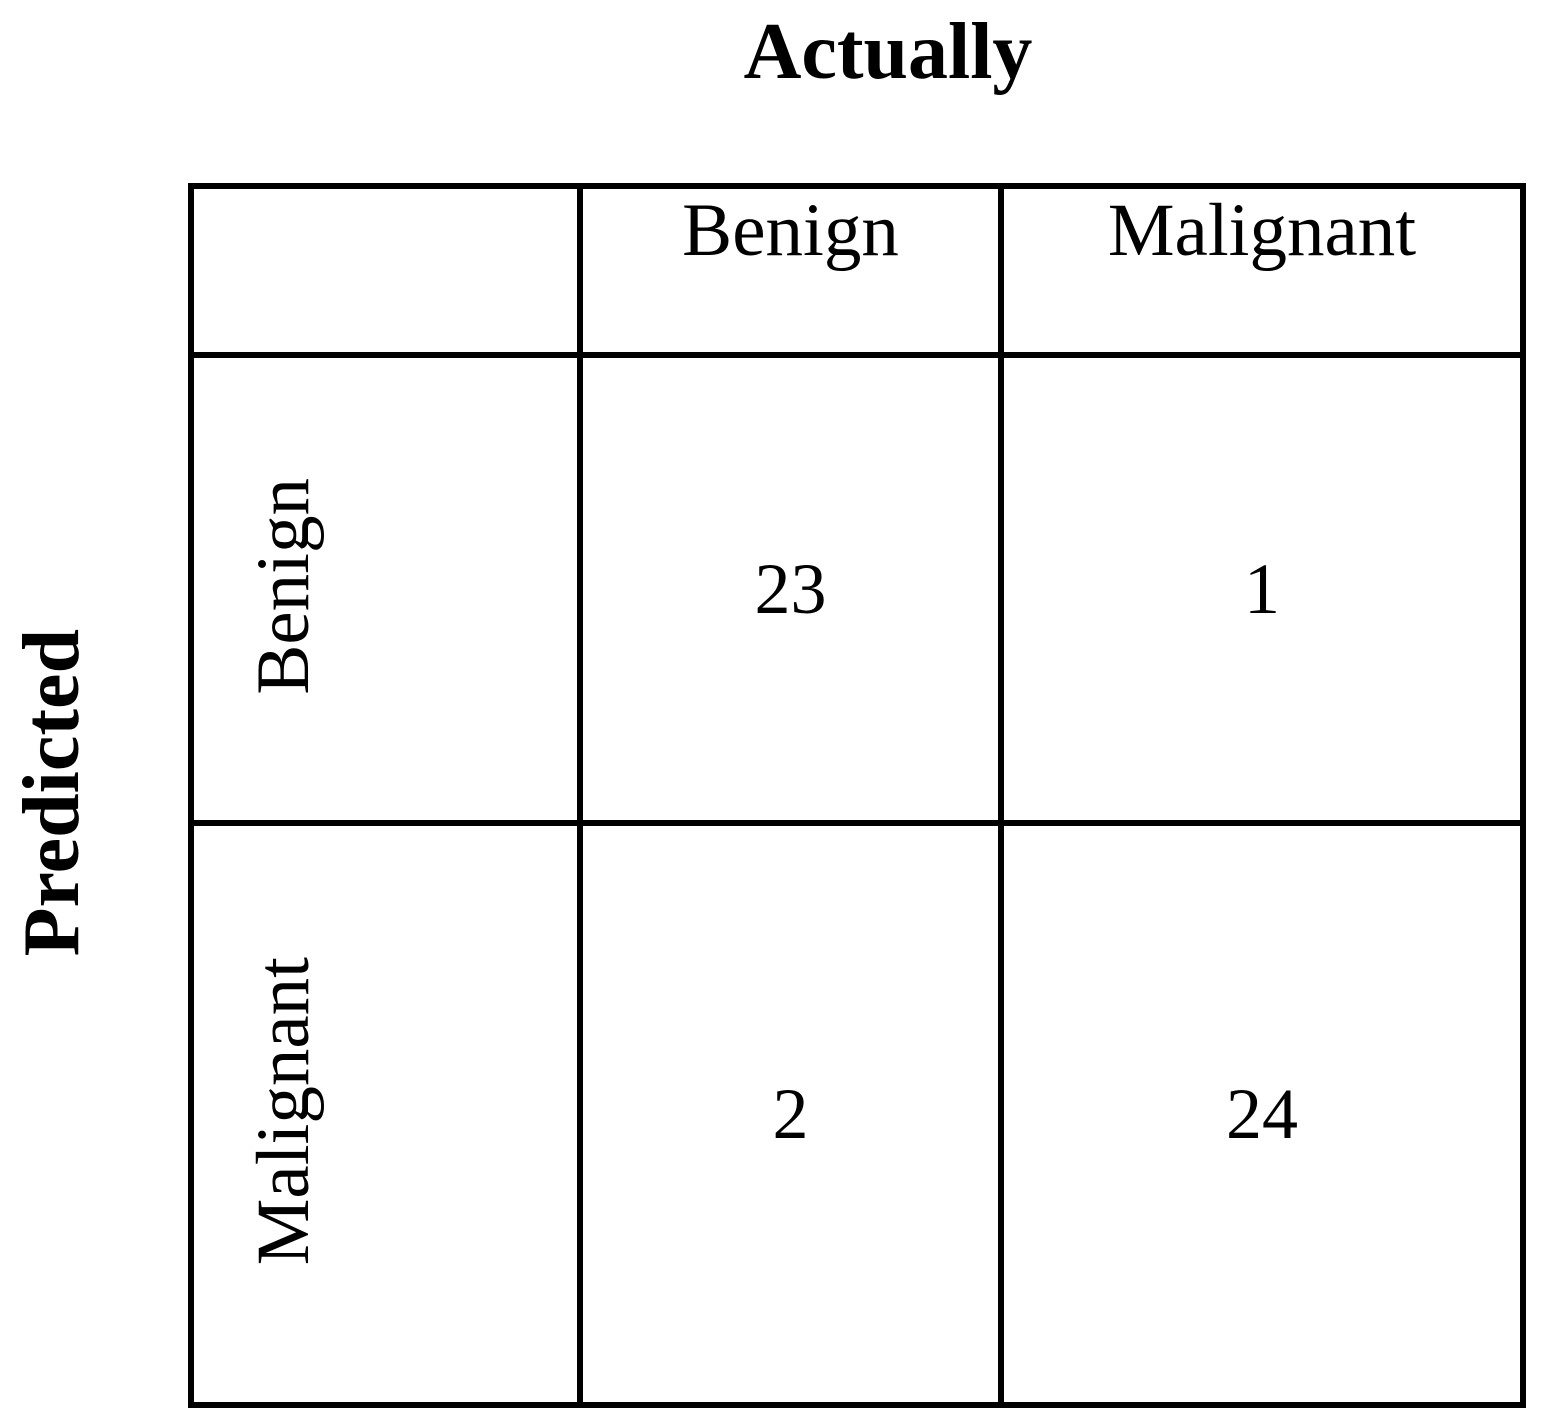 The image size is (1550, 1426). I want to click on row-header-predicted-malignant: Malignant, so click(385, 1114).